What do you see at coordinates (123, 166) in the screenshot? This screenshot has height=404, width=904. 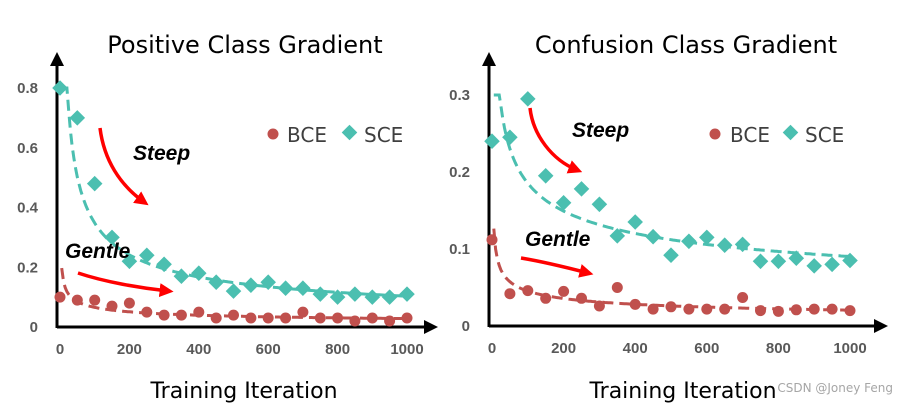 I see `steep-arrow-icon` at bounding box center [123, 166].